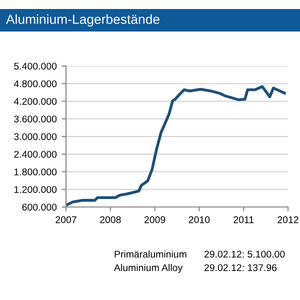 This screenshot has width=300, height=300. I want to click on text: 29.02.12: 5.100.00, so click(244, 254).